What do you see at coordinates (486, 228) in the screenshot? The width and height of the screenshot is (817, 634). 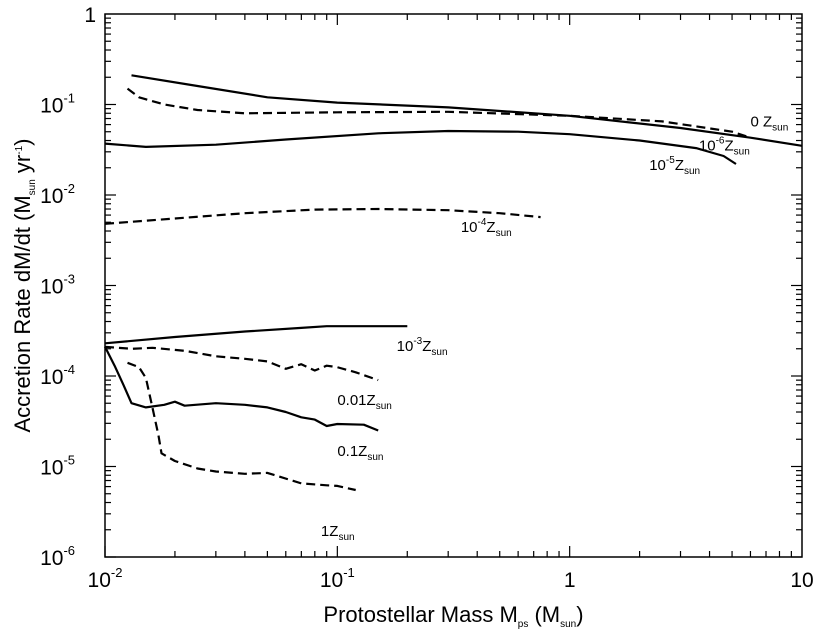 I see `curve-label: 10-4Zsun` at bounding box center [486, 228].